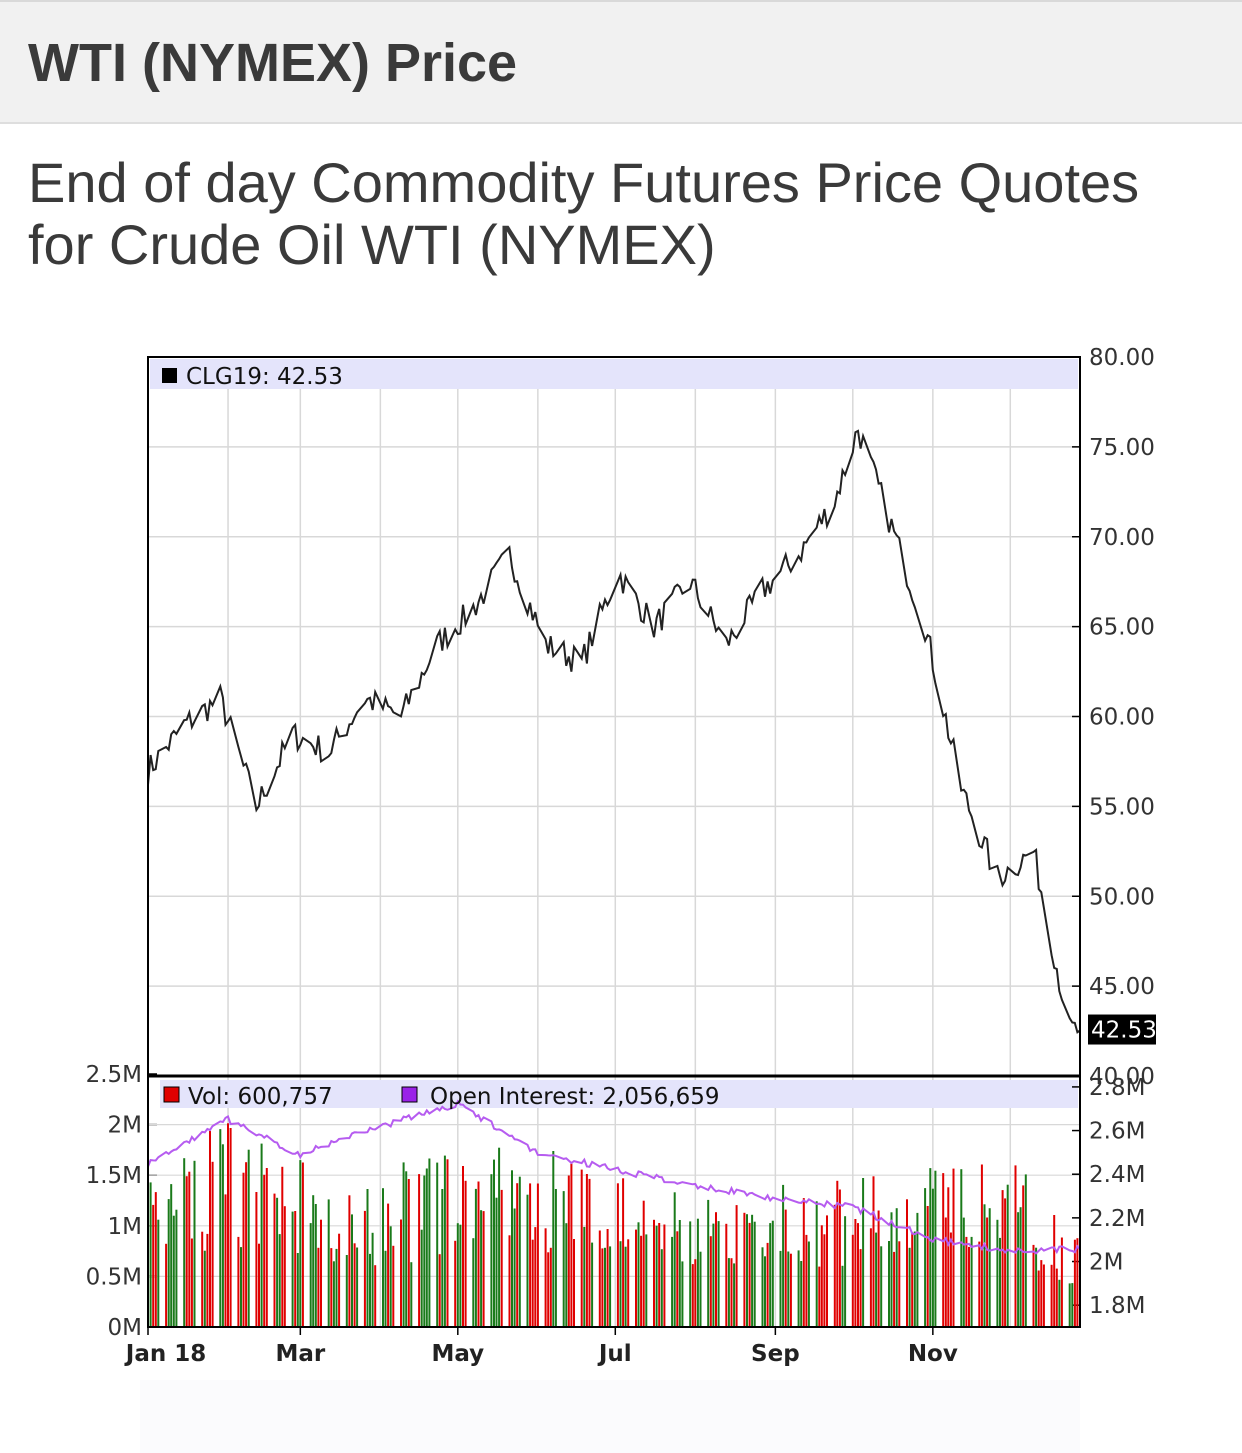  What do you see at coordinates (1124, 1031) in the screenshot?
I see `last-price-label: 42.53` at bounding box center [1124, 1031].